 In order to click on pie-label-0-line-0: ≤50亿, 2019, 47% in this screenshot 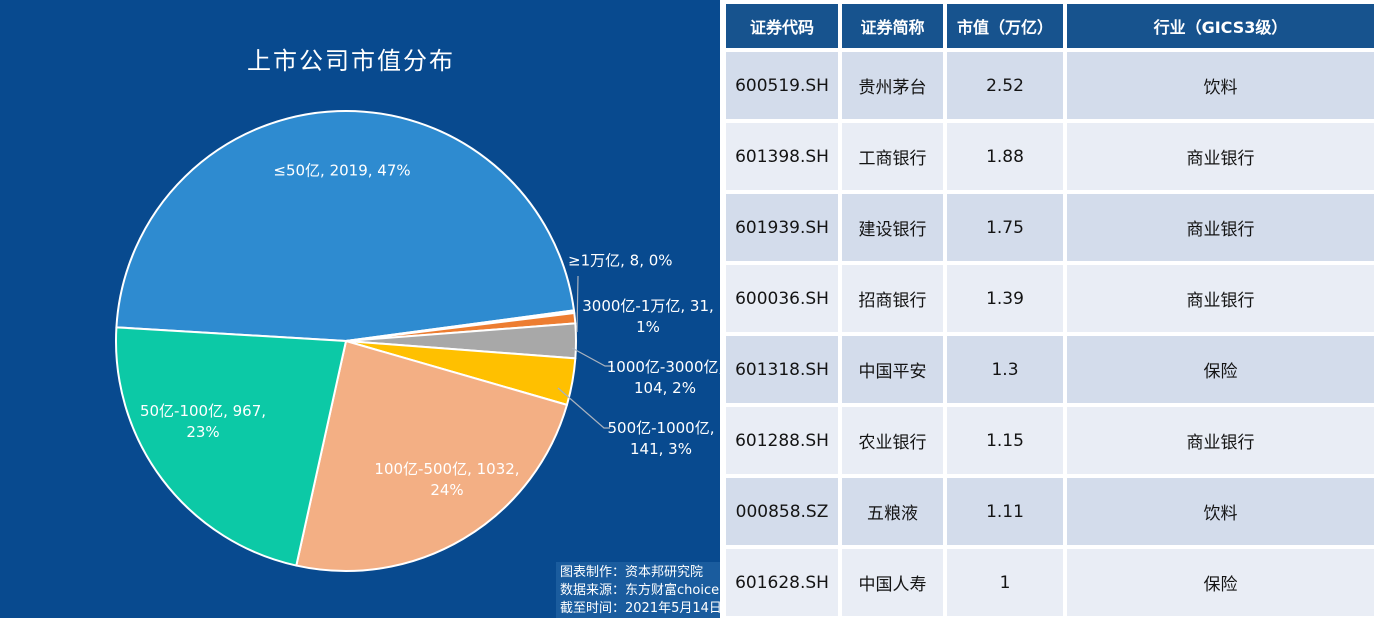, I will do `click(342, 170)`.